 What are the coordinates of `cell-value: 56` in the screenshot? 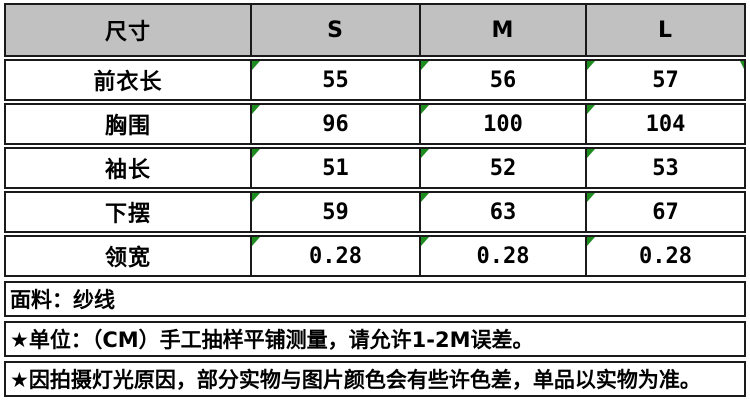 It's located at (503, 80).